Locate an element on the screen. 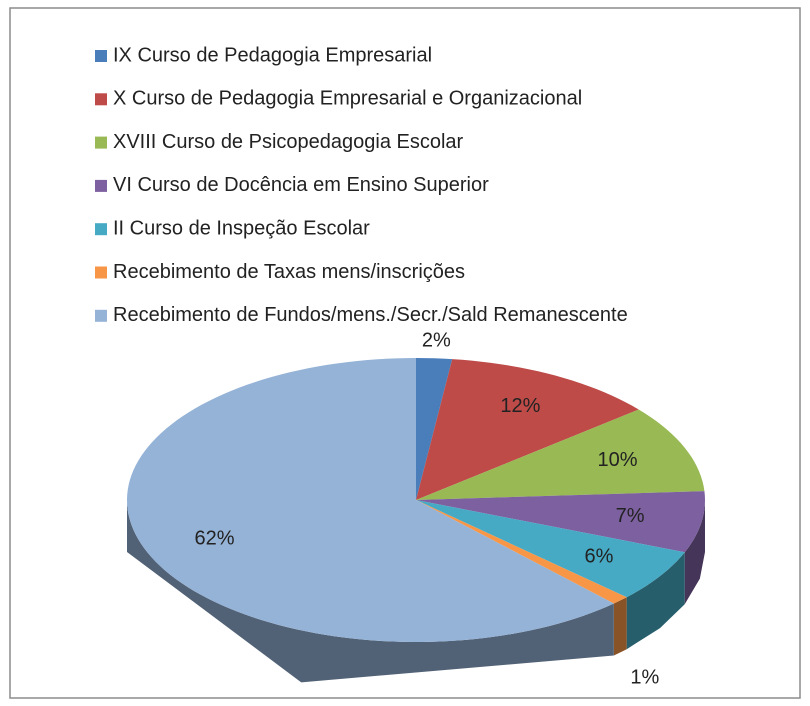 This screenshot has width=810, height=706. data-label: 62% is located at coordinates (214, 538).